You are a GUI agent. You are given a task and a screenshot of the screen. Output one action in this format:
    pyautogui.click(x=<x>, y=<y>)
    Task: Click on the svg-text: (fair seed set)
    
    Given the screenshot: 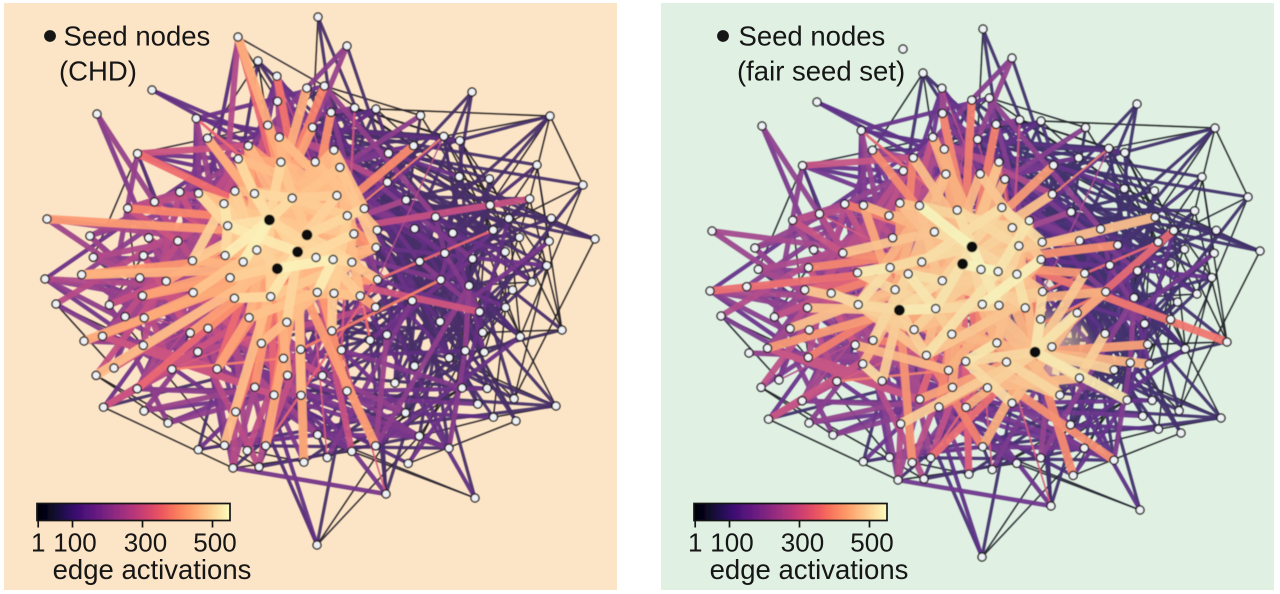 What is the action you would take?
    pyautogui.click(x=821, y=71)
    